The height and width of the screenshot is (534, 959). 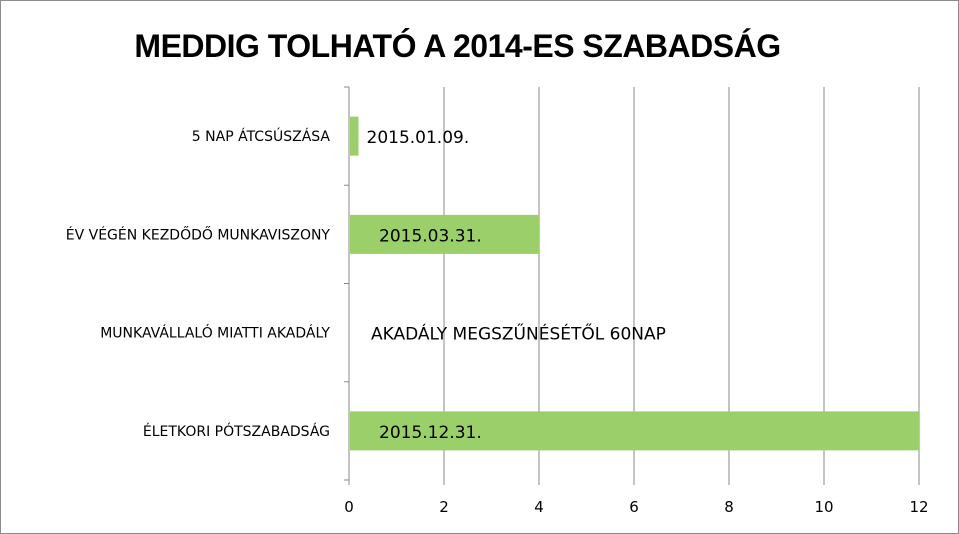 What do you see at coordinates (236, 431) in the screenshot?
I see `category-label: ÉLETKORI PÓTSZABADSÁG` at bounding box center [236, 431].